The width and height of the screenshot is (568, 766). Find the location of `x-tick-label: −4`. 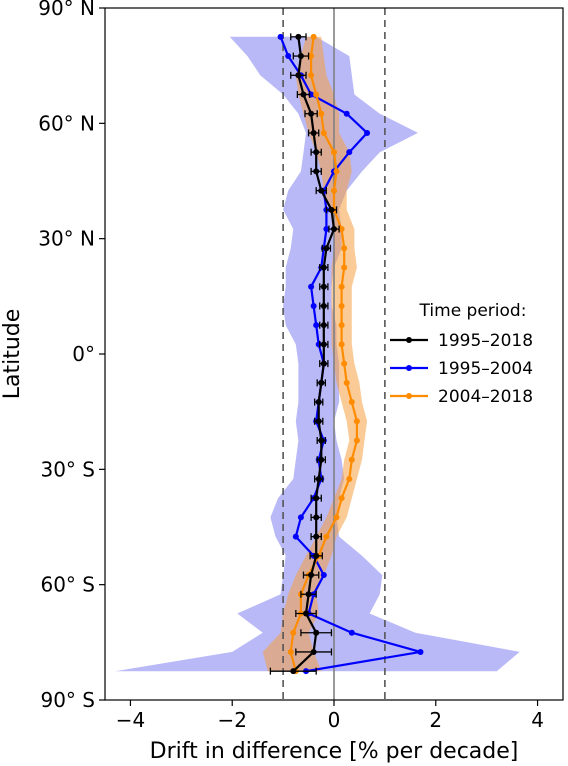

x-tick-label: −4 is located at coordinates (130, 720).